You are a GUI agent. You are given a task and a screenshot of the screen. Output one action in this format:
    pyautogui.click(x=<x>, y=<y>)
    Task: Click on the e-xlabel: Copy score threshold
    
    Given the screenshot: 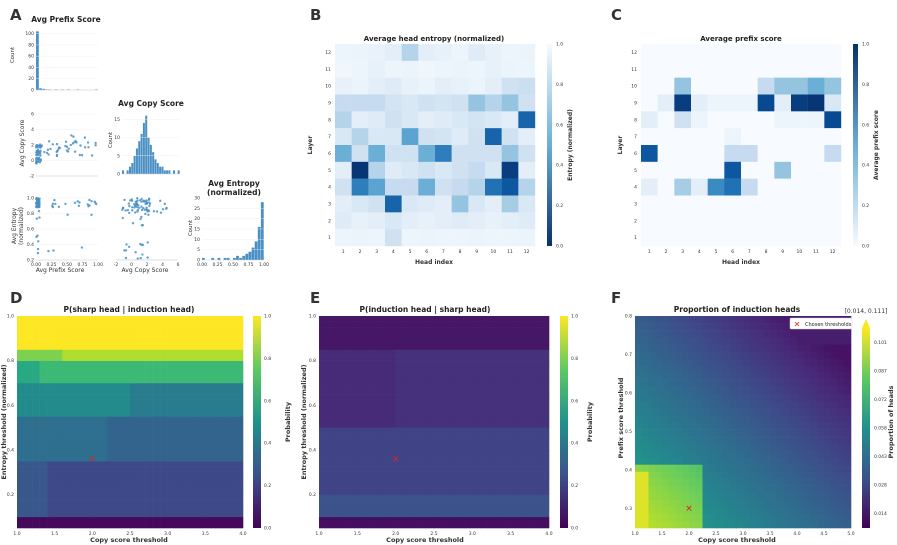 What is the action you would take?
    pyautogui.click(x=425, y=540)
    